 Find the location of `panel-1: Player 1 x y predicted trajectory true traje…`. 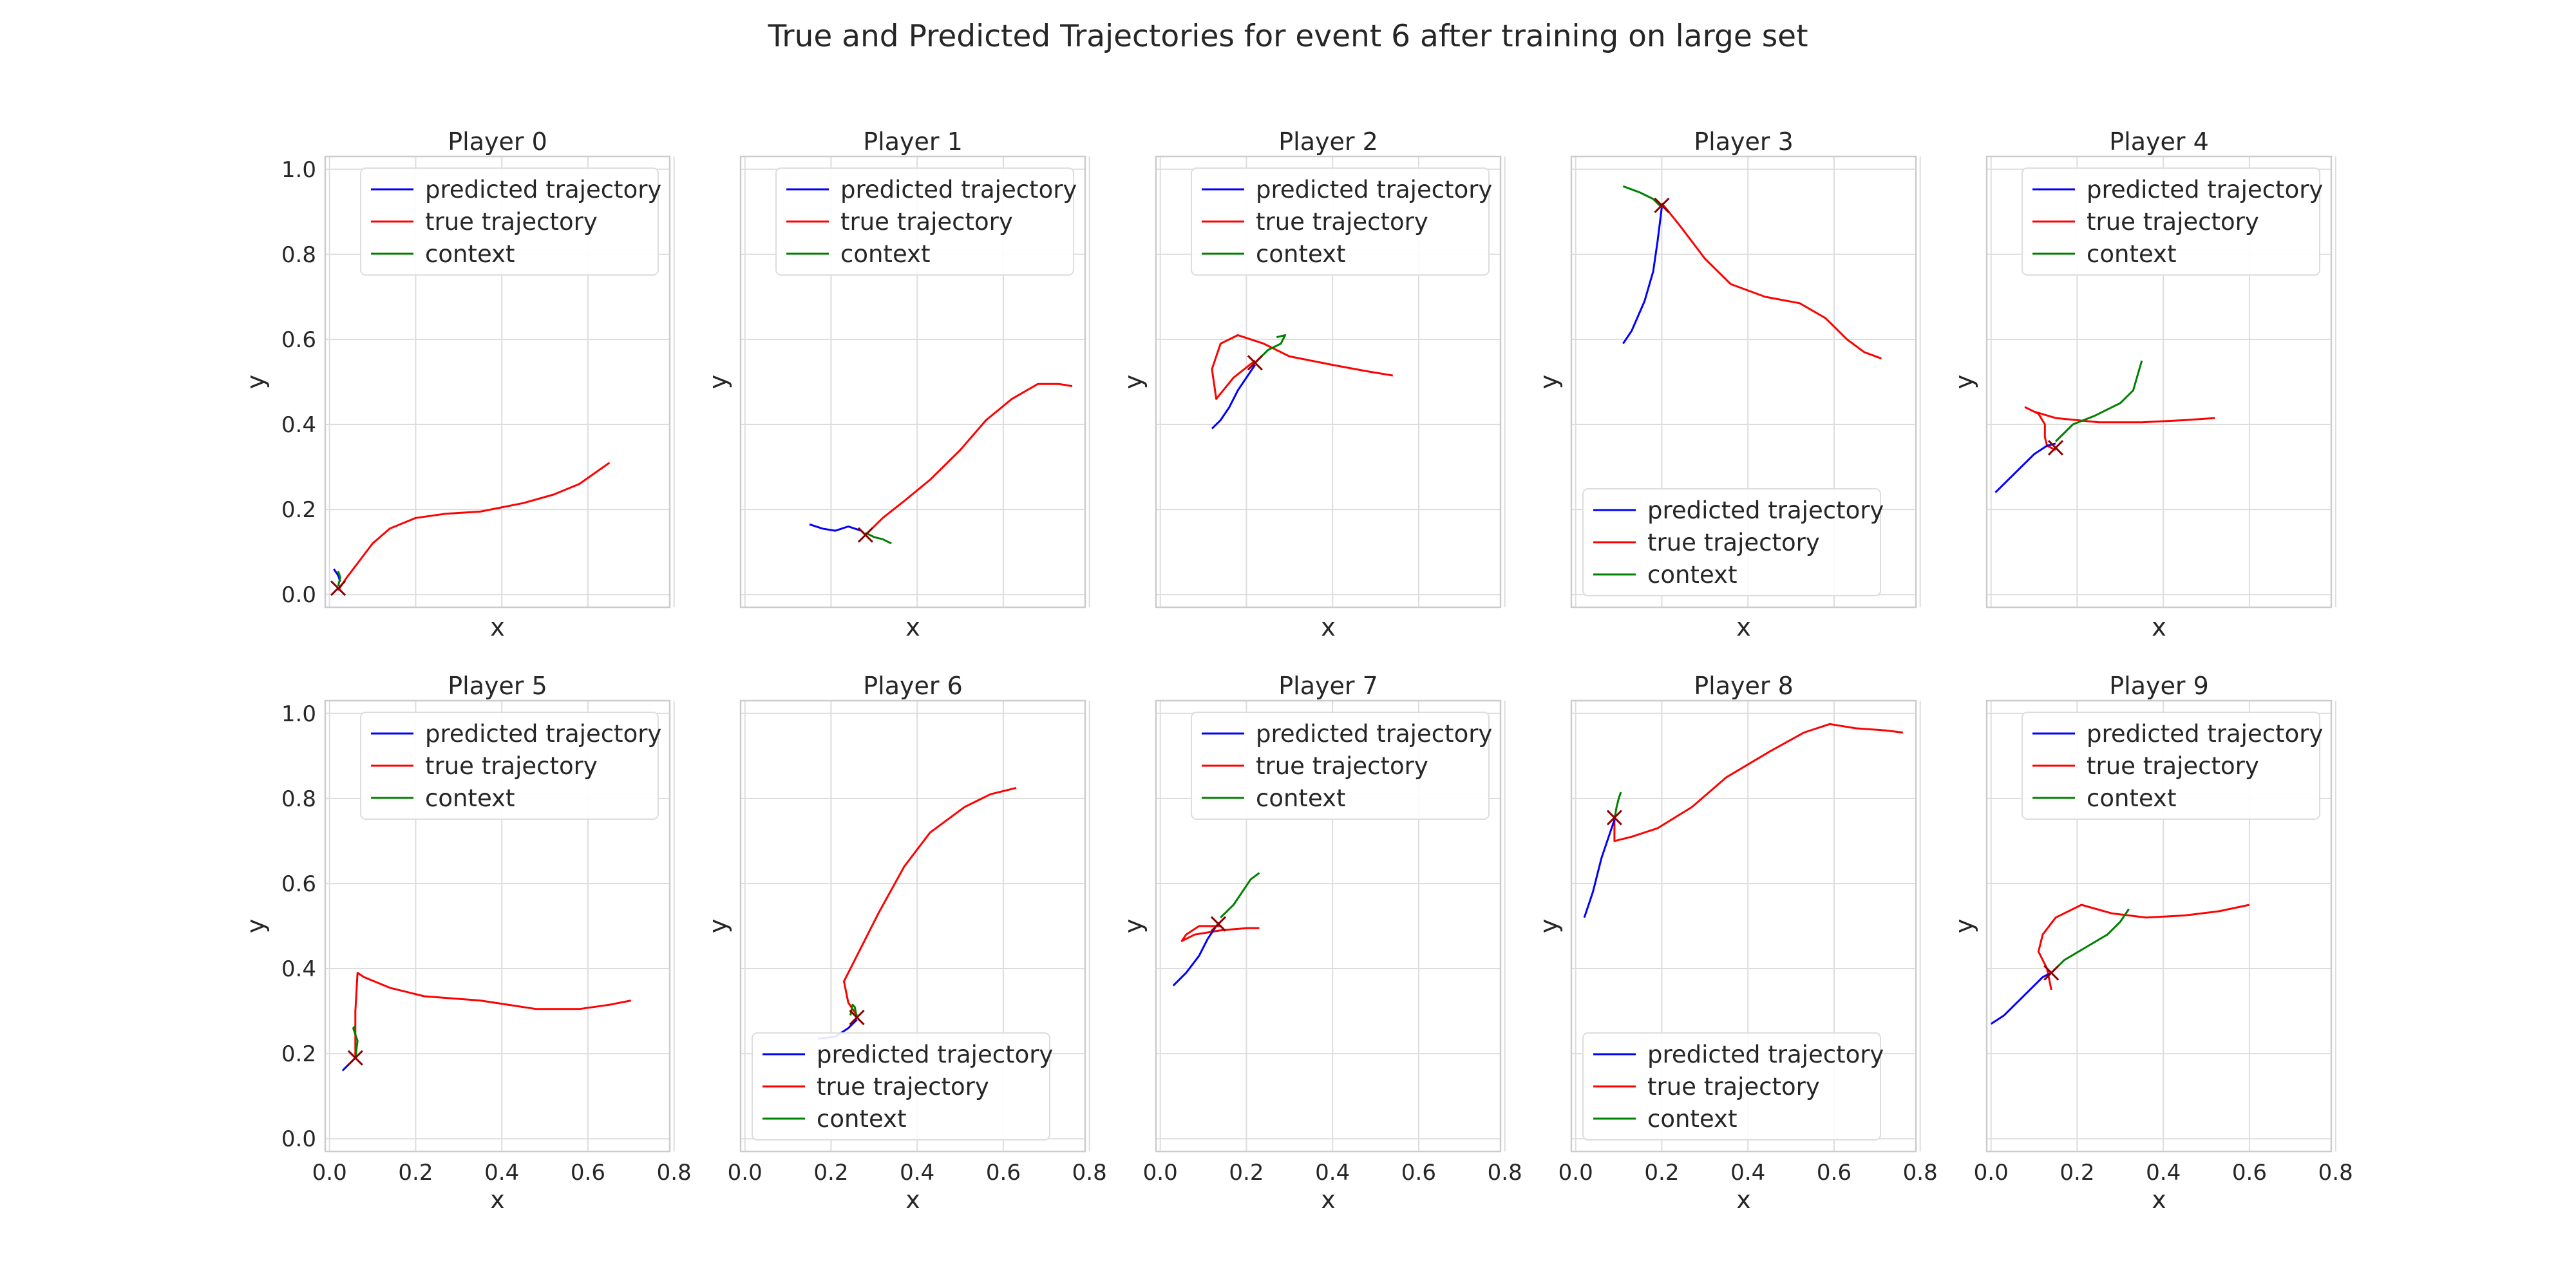

panel-1: Player 1 x y predicted trajectory true traje… is located at coordinates (897, 384).